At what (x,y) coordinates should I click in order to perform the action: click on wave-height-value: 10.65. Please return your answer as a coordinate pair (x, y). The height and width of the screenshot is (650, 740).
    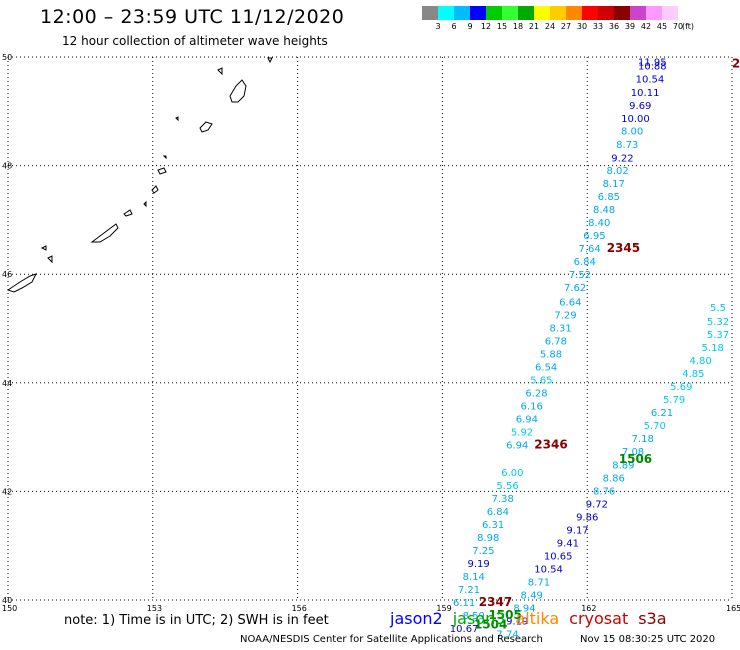
    Looking at the image, I should click on (558, 556).